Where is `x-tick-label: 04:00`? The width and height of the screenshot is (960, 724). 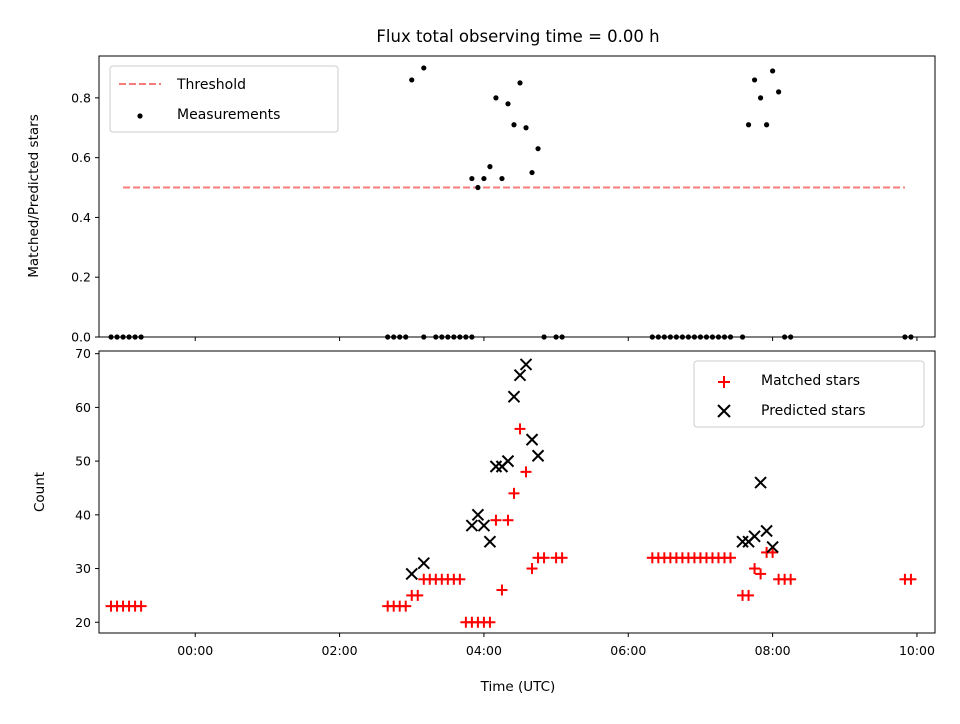
x-tick-label: 04:00 is located at coordinates (484, 650).